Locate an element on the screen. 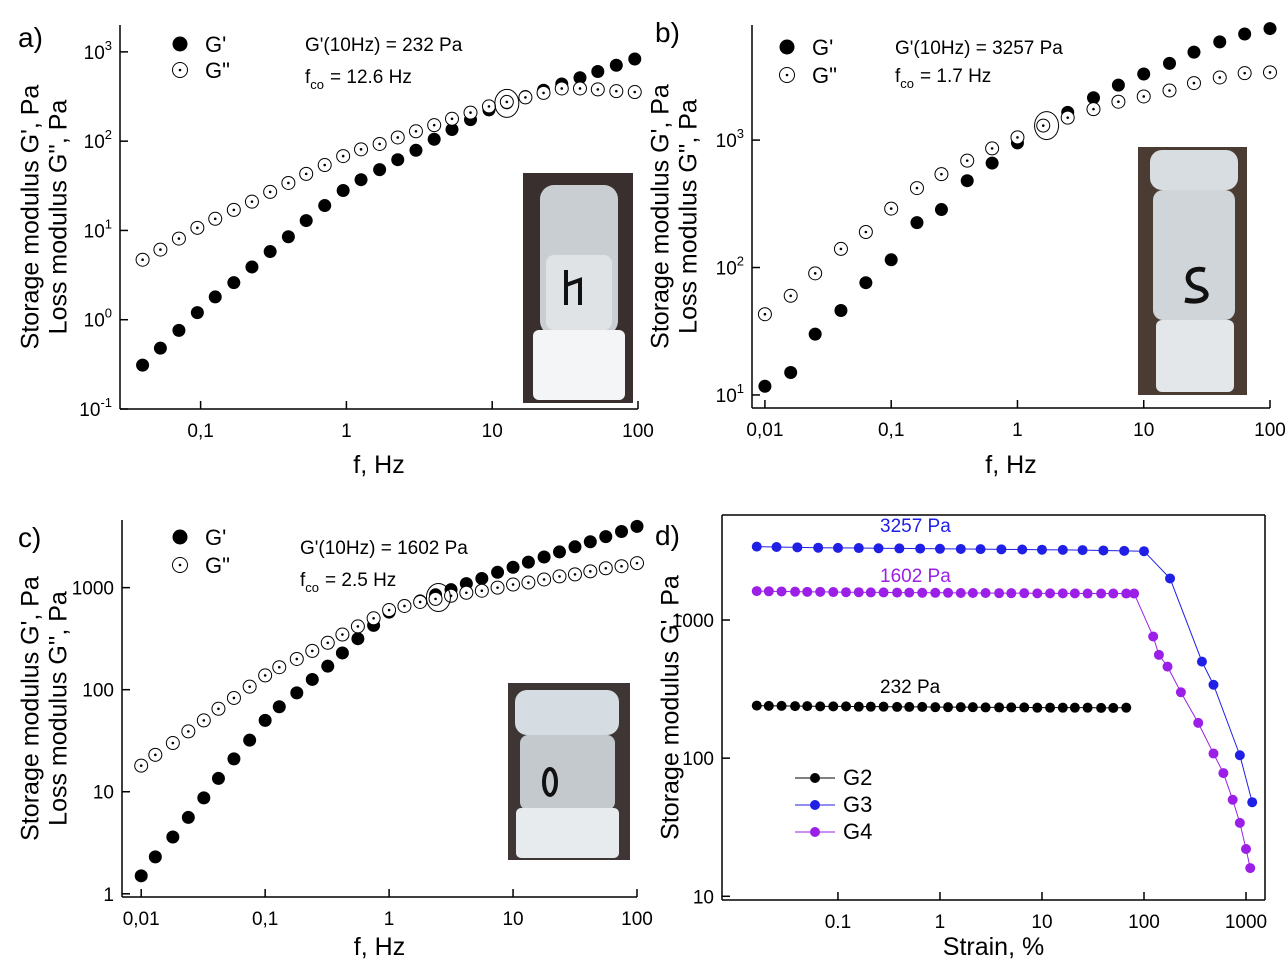 The image size is (1286, 961). legend-marker is located at coordinates (815, 805).